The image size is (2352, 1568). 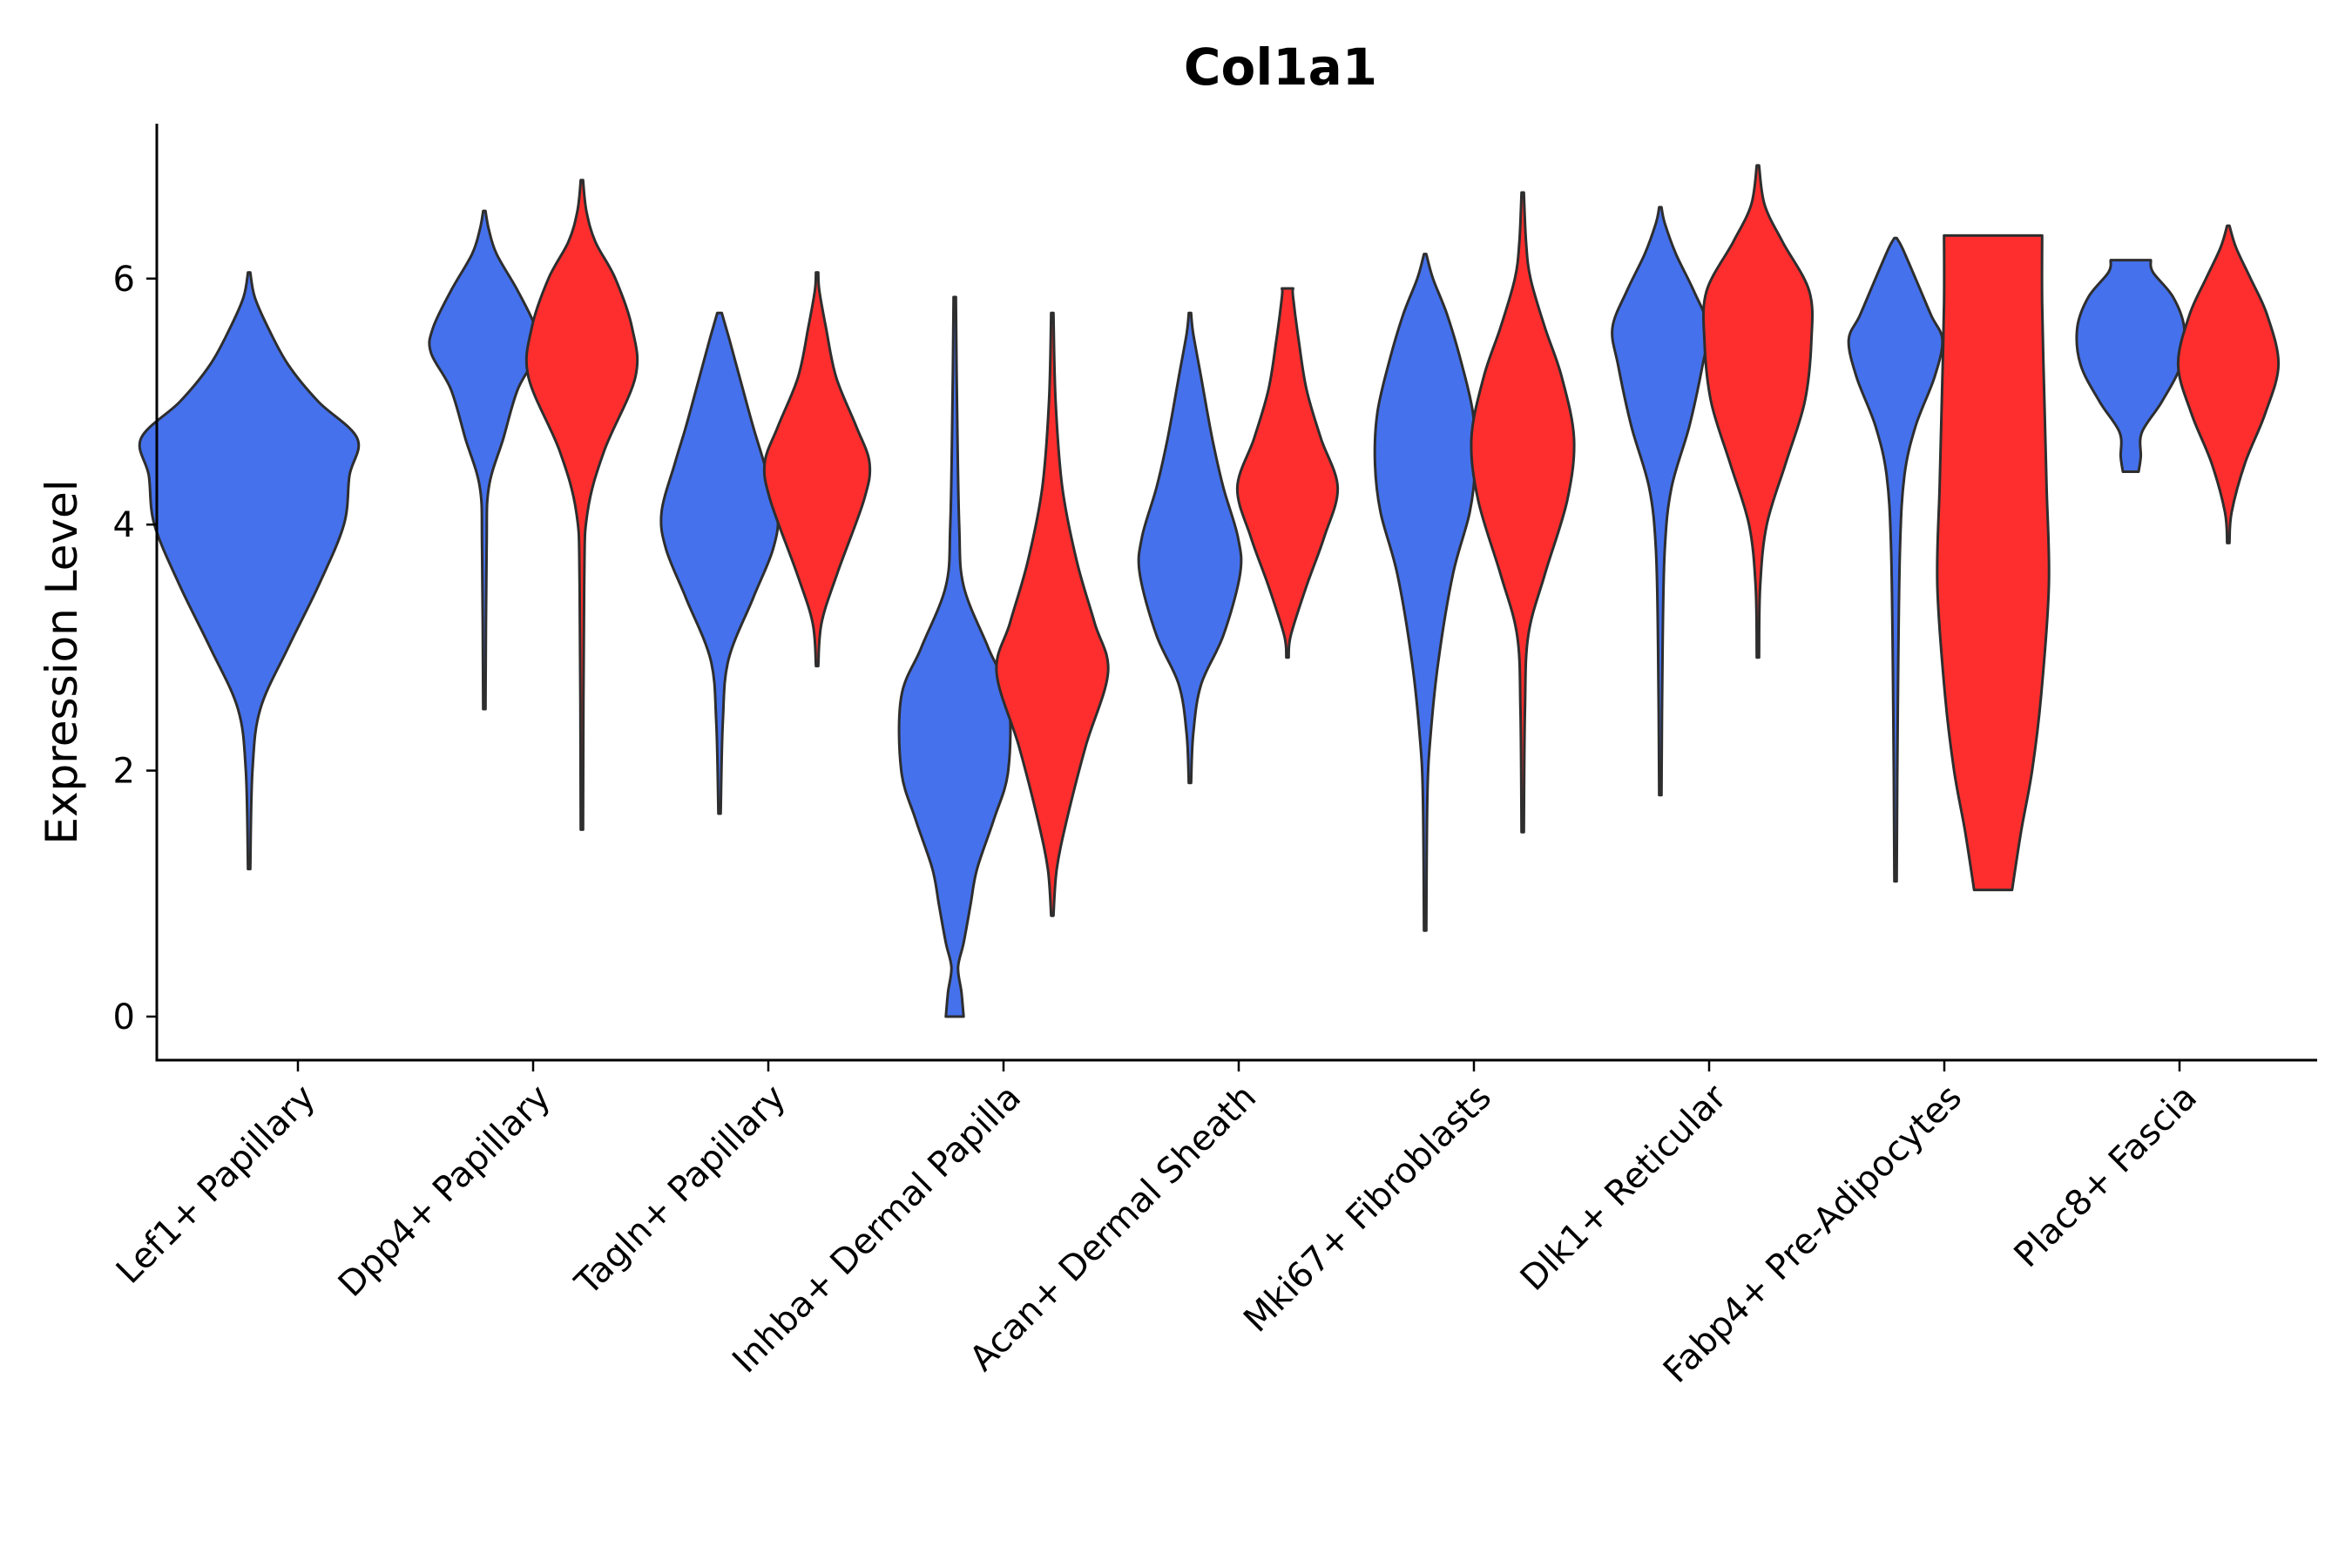 What do you see at coordinates (680, 1191) in the screenshot?
I see `x-tick-label-tagln-papillary: Tagln+ Papillary` at bounding box center [680, 1191].